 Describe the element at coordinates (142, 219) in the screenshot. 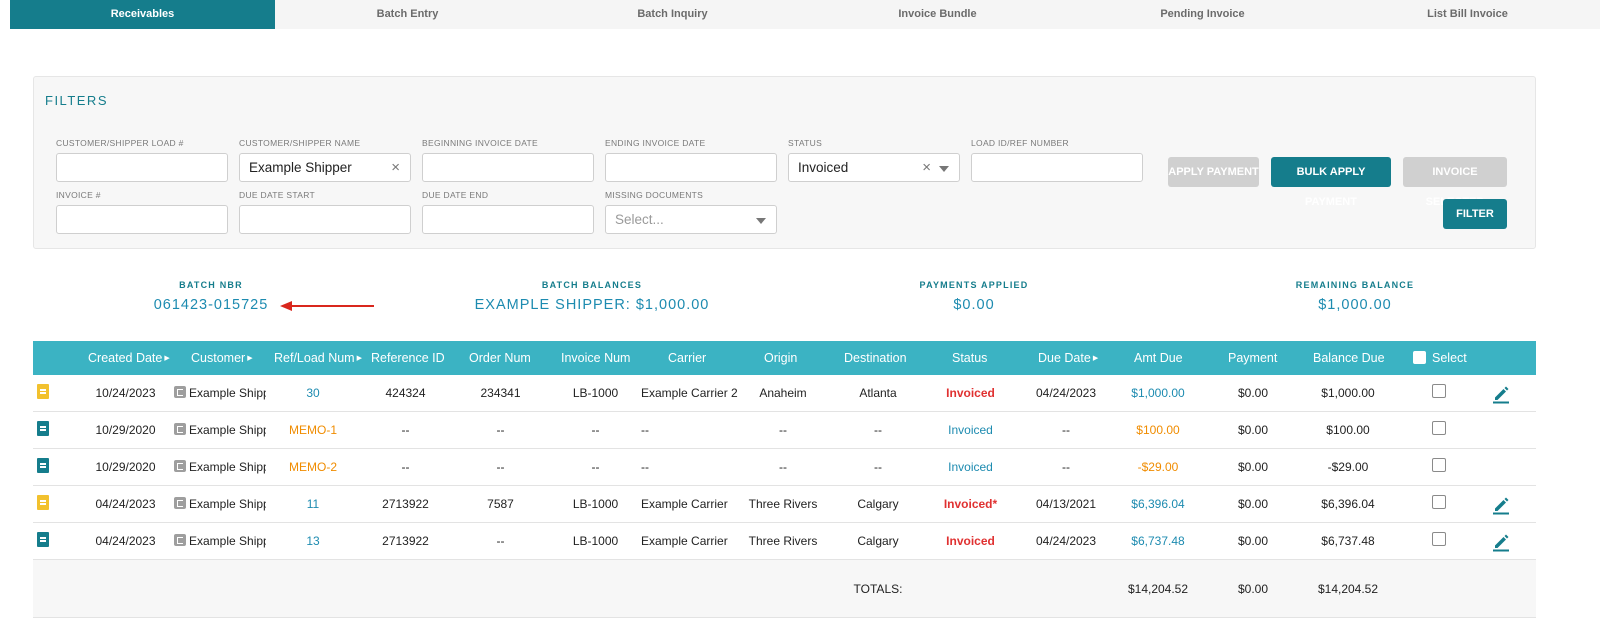

I see `invoice-input` at that location.